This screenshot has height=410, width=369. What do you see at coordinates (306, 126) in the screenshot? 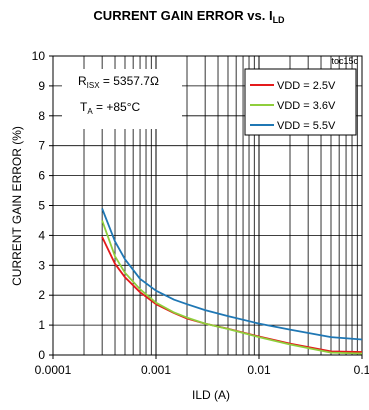
I see `legend-label: VDD = 5.5V` at bounding box center [306, 126].